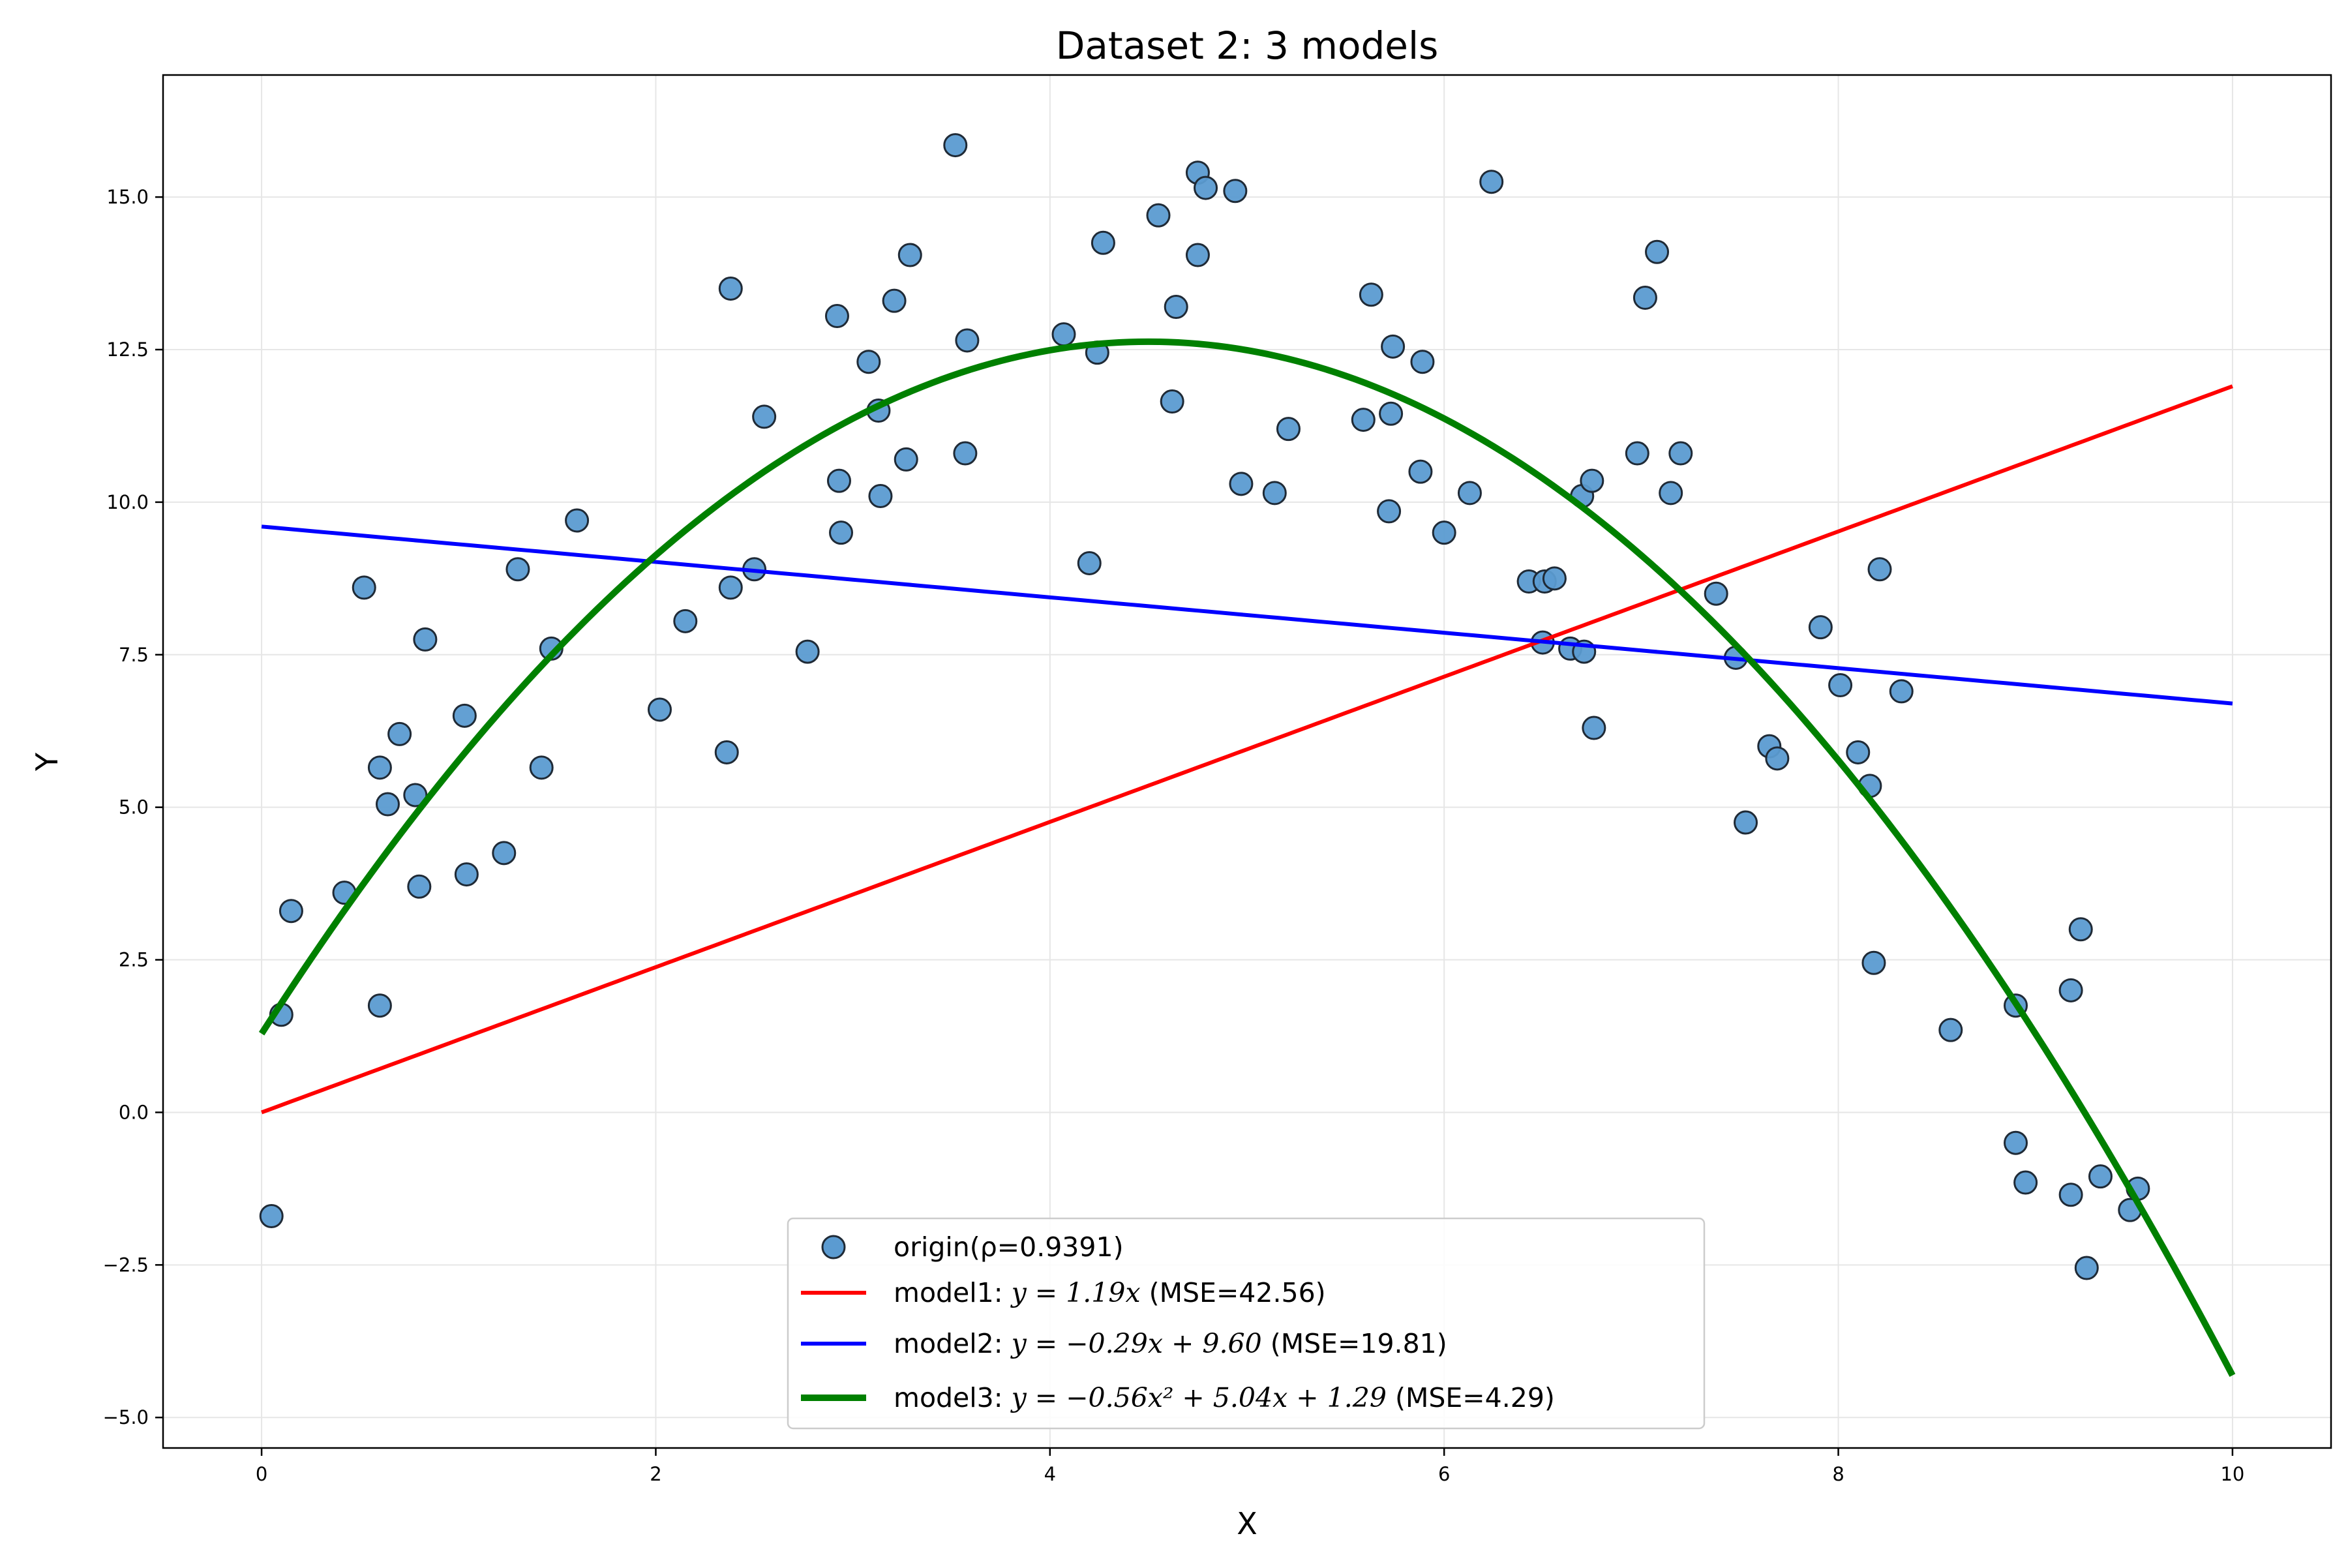 Image resolution: width=2348 pixels, height=1568 pixels. I want to click on chart-title: Dataset 2: 3 models, so click(1248, 45).